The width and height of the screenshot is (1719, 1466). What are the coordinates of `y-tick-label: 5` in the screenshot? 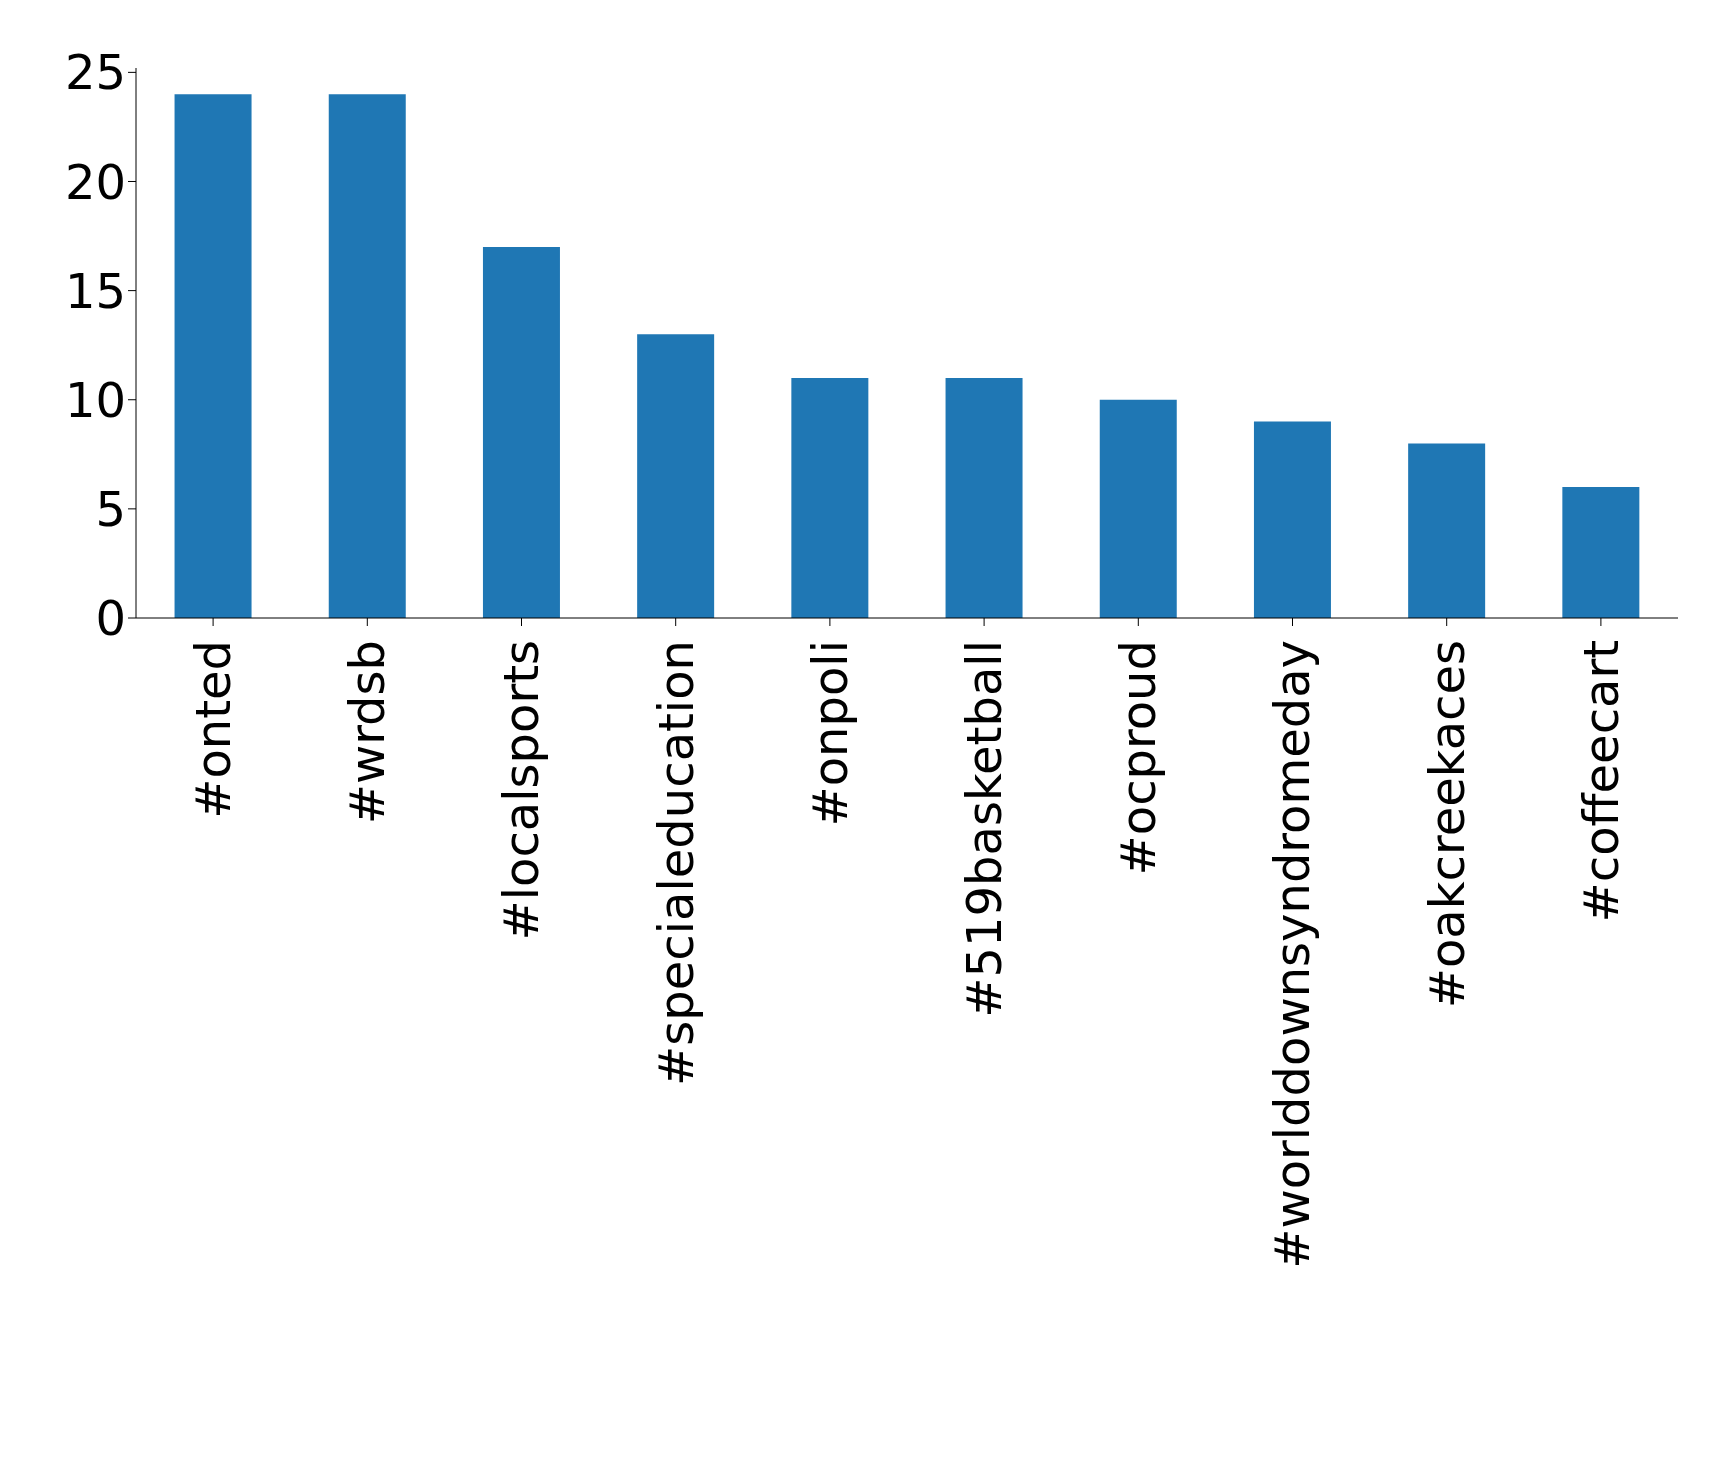 It's located at (110, 508).